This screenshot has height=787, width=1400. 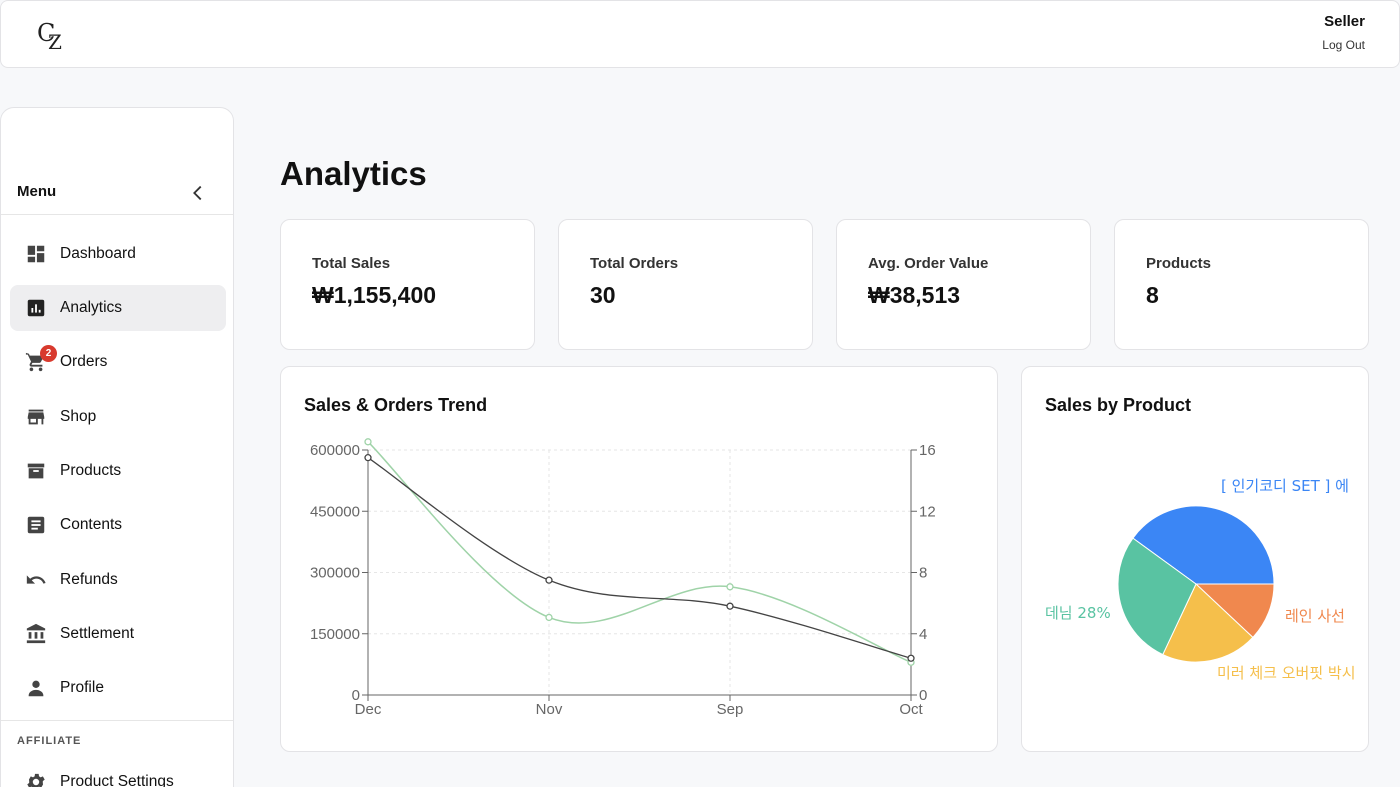 I want to click on x-tick-label: Dec, so click(x=368, y=709).